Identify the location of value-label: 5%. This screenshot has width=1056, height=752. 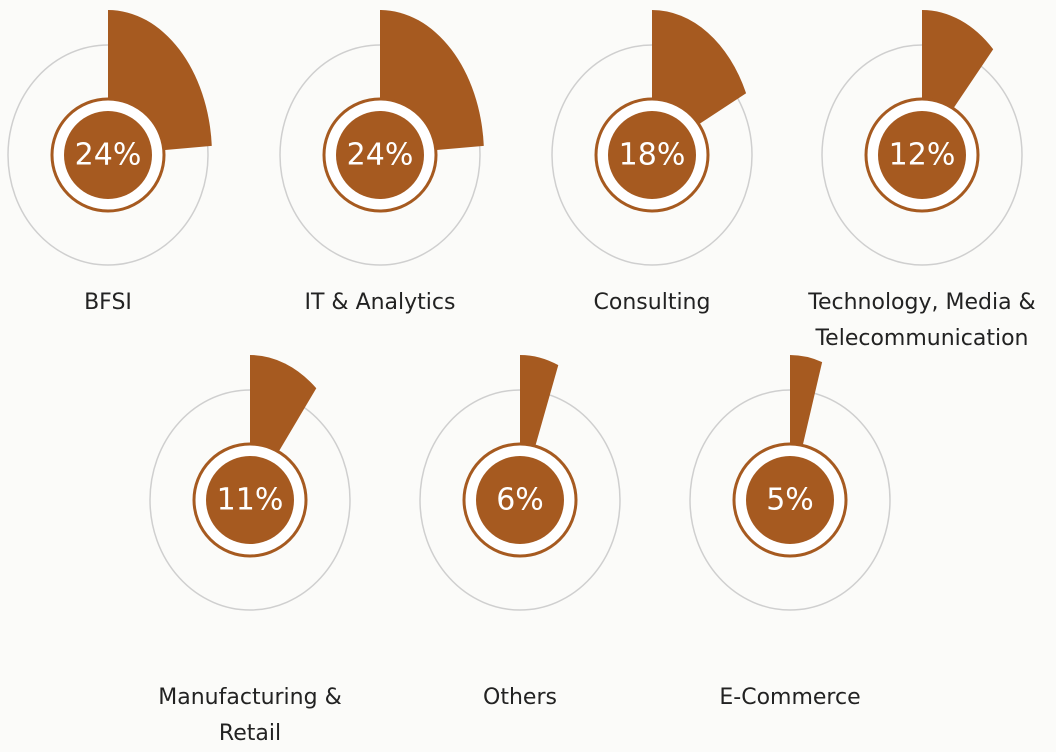
(790, 500).